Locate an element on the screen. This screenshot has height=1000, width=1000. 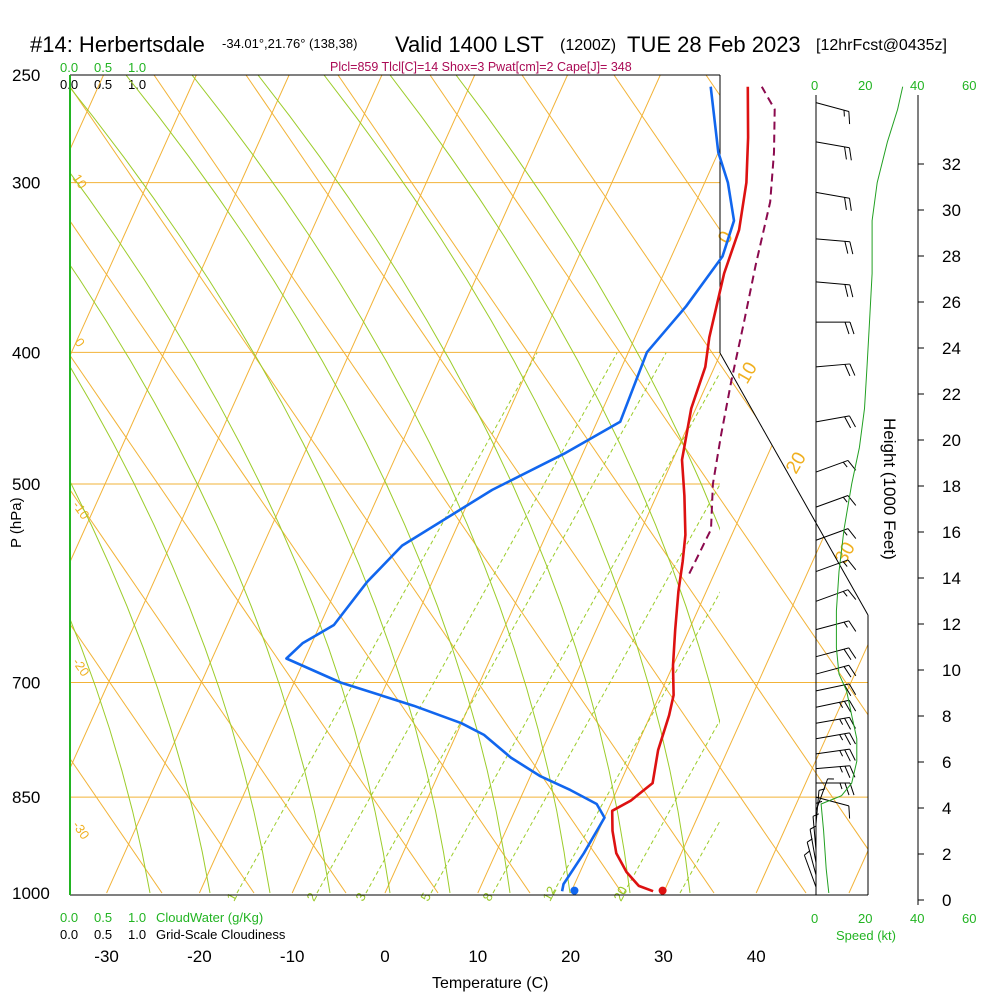
dry-adiabat-line is located at coordinates (208, 691).